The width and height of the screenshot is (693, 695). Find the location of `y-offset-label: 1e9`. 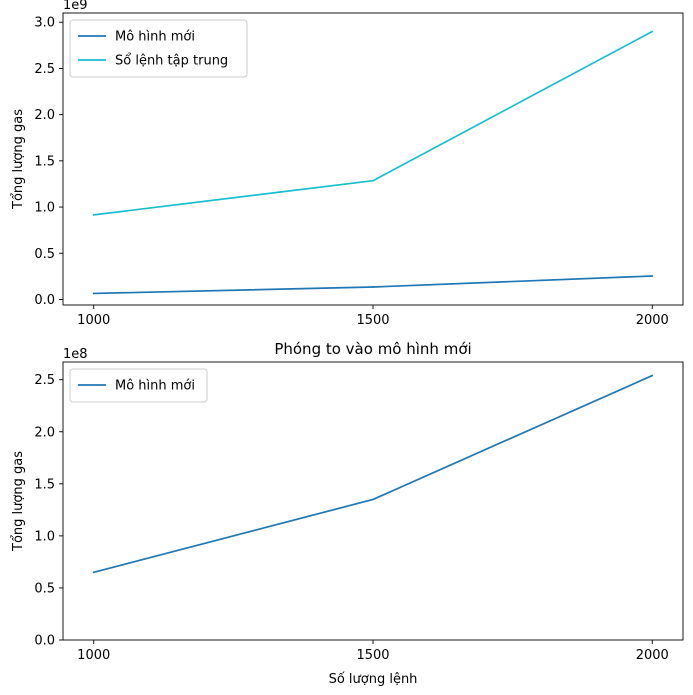

y-offset-label: 1e9 is located at coordinates (75, 6).